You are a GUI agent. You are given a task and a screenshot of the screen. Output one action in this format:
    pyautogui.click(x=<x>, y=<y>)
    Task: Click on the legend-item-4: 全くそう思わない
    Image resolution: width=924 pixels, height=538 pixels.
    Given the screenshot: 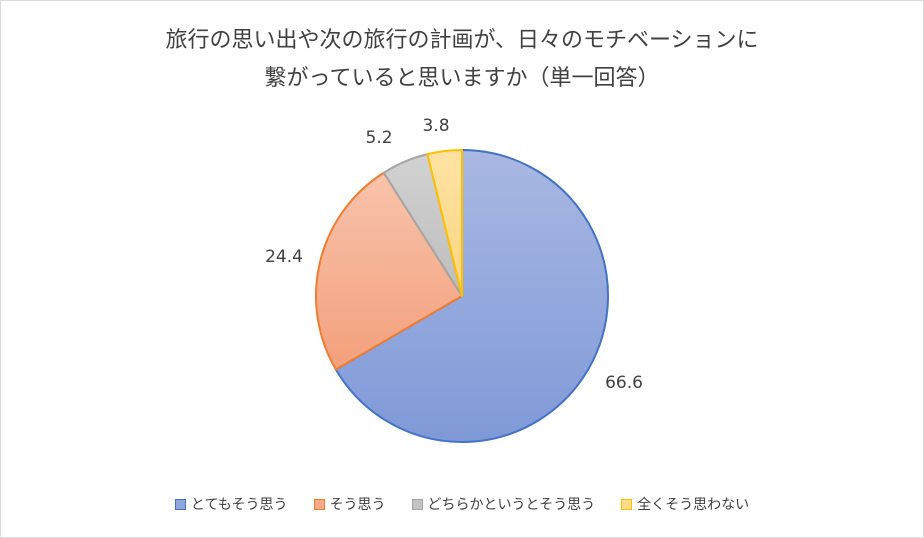 What is the action you would take?
    pyautogui.click(x=685, y=504)
    